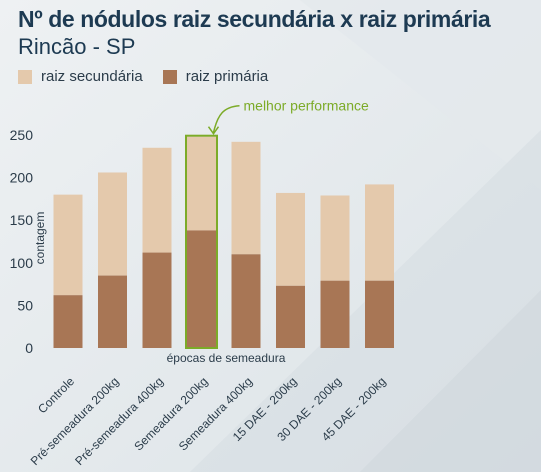 Image resolution: width=541 pixels, height=472 pixels. Describe the element at coordinates (56, 395) in the screenshot. I see `x-tick-label: Controle` at that location.